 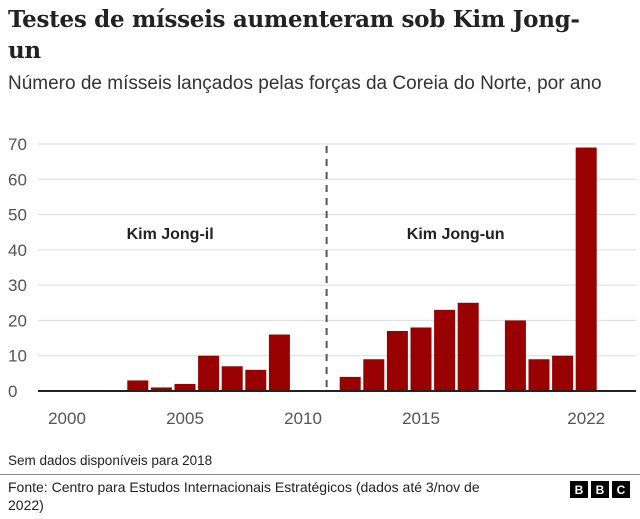 What do you see at coordinates (67, 418) in the screenshot?
I see `x-tick-label: 2000` at bounding box center [67, 418].